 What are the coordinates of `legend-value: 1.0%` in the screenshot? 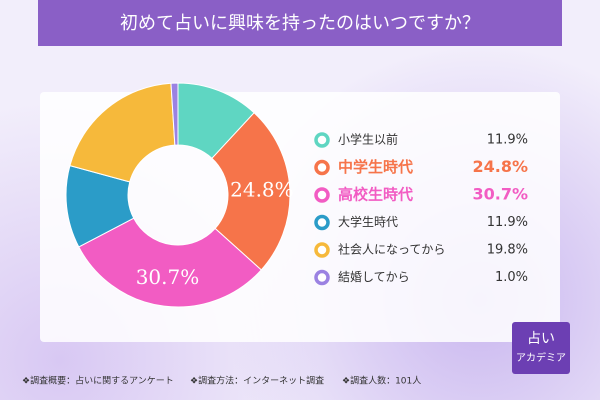 It's located at (511, 277).